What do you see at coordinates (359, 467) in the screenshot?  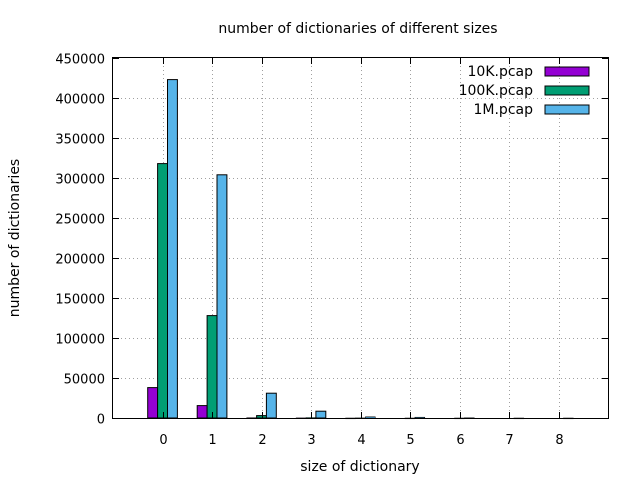 I see `x-axis-label: size of dictionary` at bounding box center [359, 467].